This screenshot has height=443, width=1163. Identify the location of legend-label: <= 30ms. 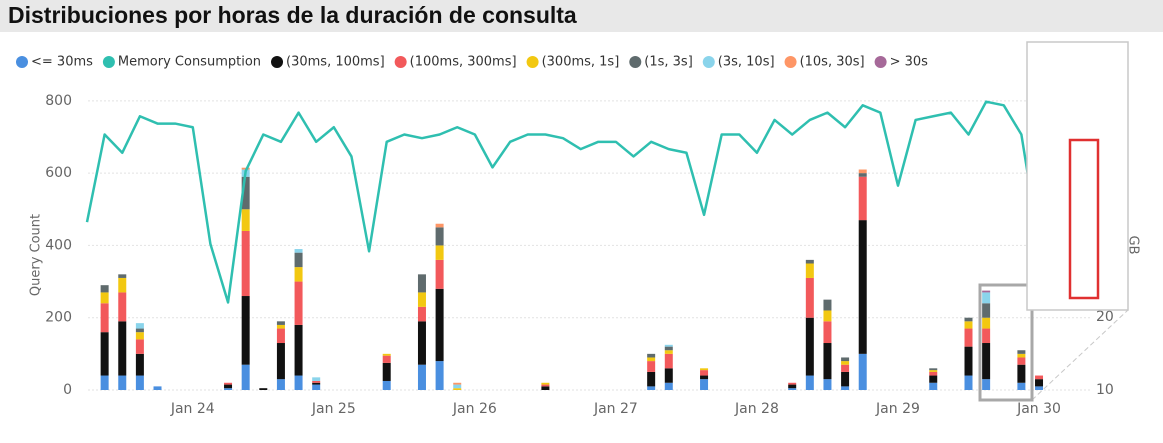
(62, 62).